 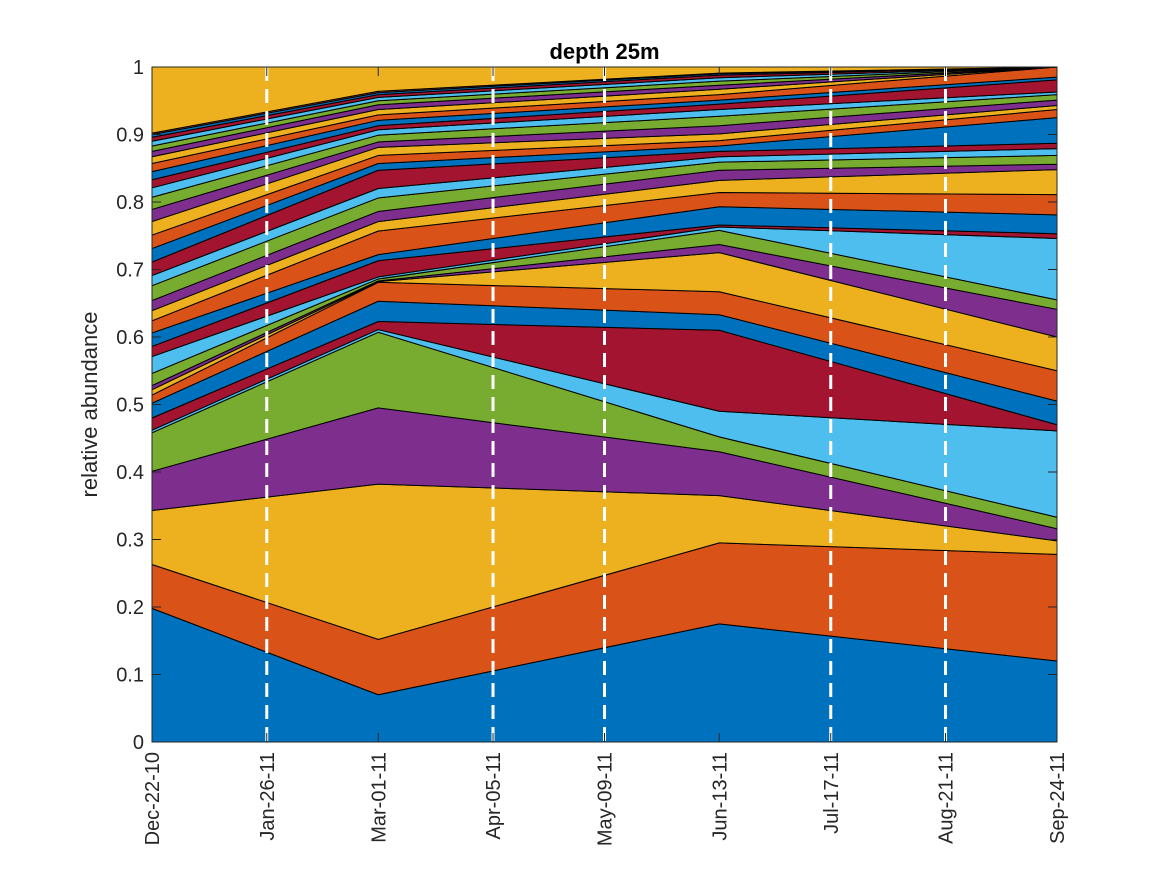 I want to click on x-tick-label: Aug-21-11, so click(x=947, y=798).